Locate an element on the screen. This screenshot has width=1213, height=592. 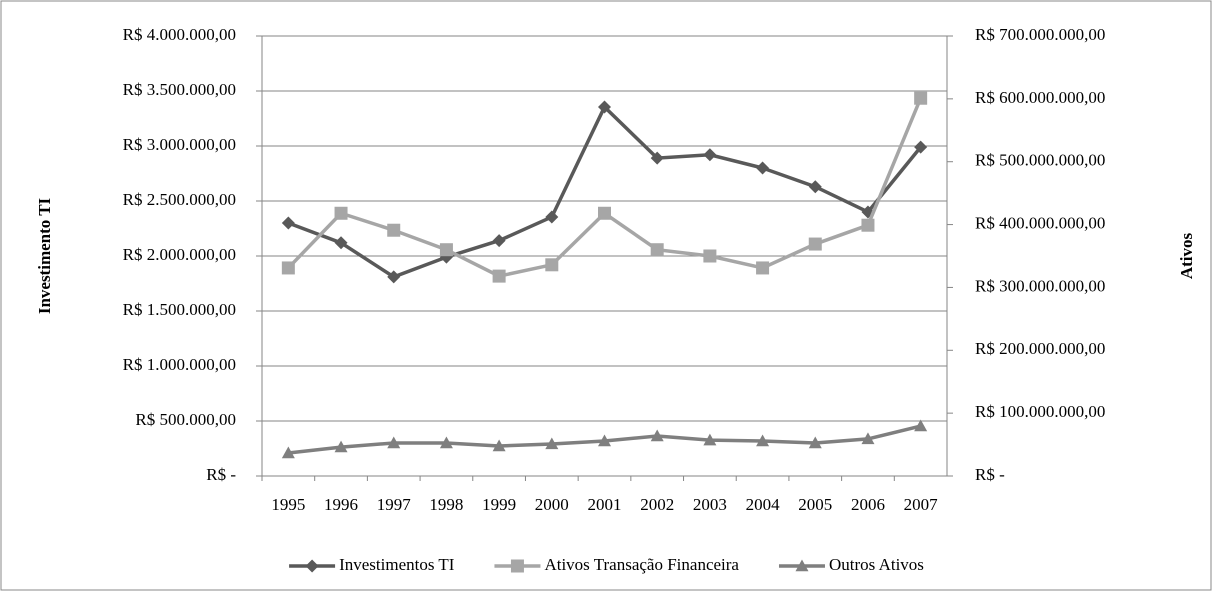
x-tick-label: 1997 is located at coordinates (394, 504).